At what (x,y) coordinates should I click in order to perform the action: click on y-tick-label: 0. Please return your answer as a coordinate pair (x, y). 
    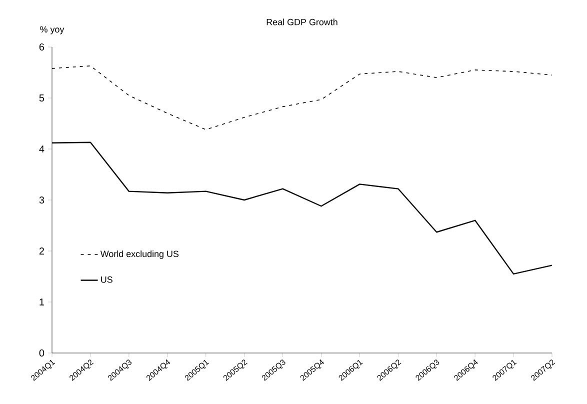
    Looking at the image, I should click on (41, 353).